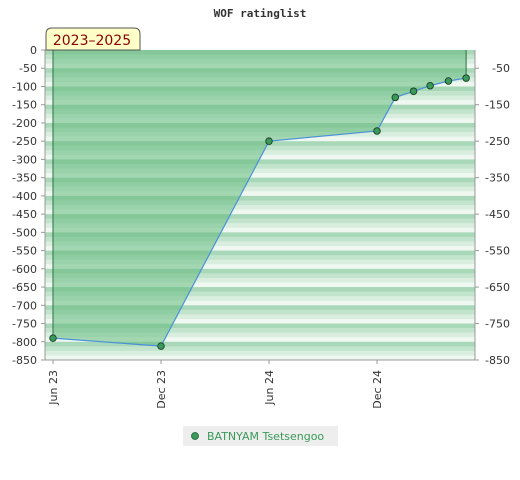 This screenshot has width=520, height=480. Describe the element at coordinates (24, 141) in the screenshot. I see `y-left-tick-label: -250` at that location.